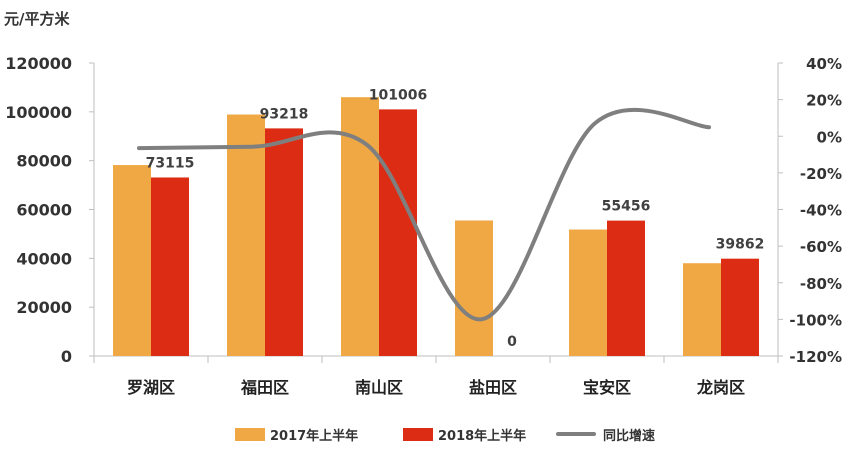  What do you see at coordinates (720, 387) in the screenshot?
I see `category-label: 龙岗区` at bounding box center [720, 387].